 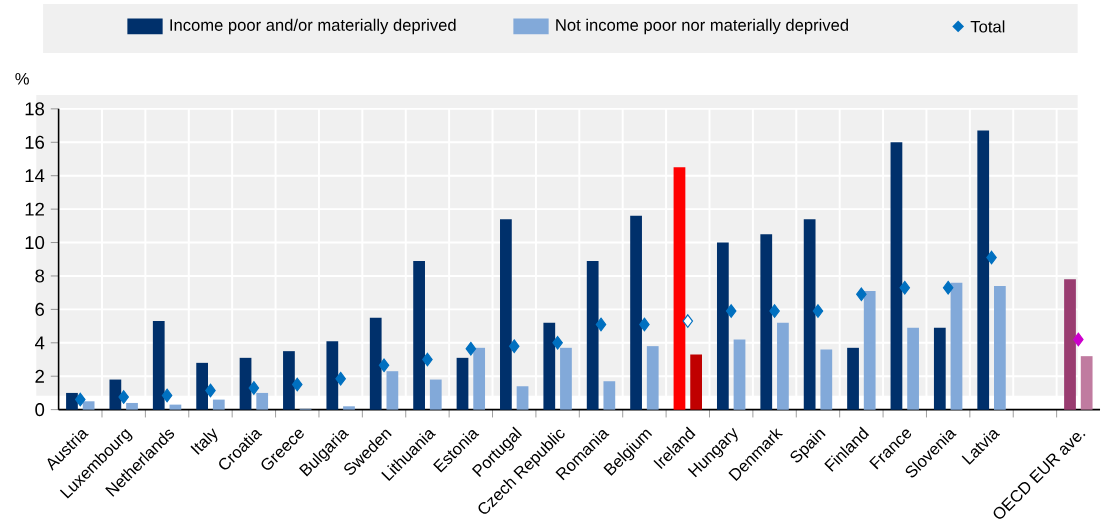 I want to click on y-tick-label: 0, so click(x=40, y=409).